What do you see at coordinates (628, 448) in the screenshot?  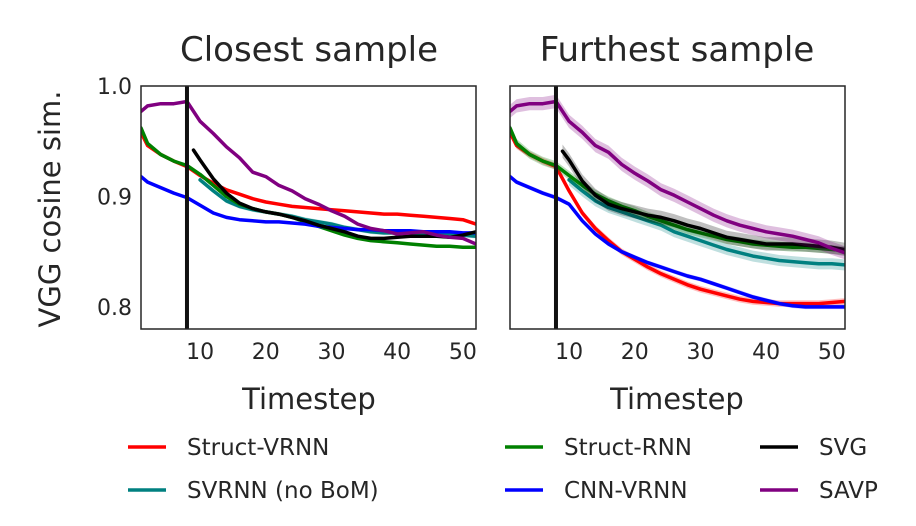 I see `legend-label: Struct-RNN` at bounding box center [628, 448].